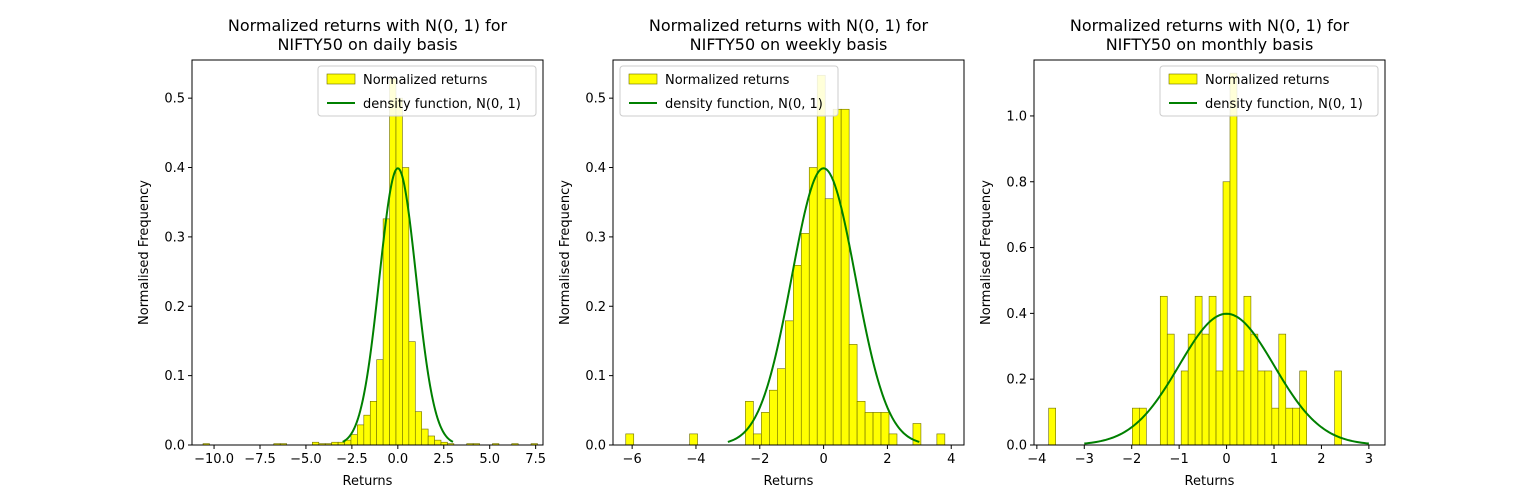 This screenshot has width=1539, height=500. I want to click on x-tick-label: −6, so click(632, 459).